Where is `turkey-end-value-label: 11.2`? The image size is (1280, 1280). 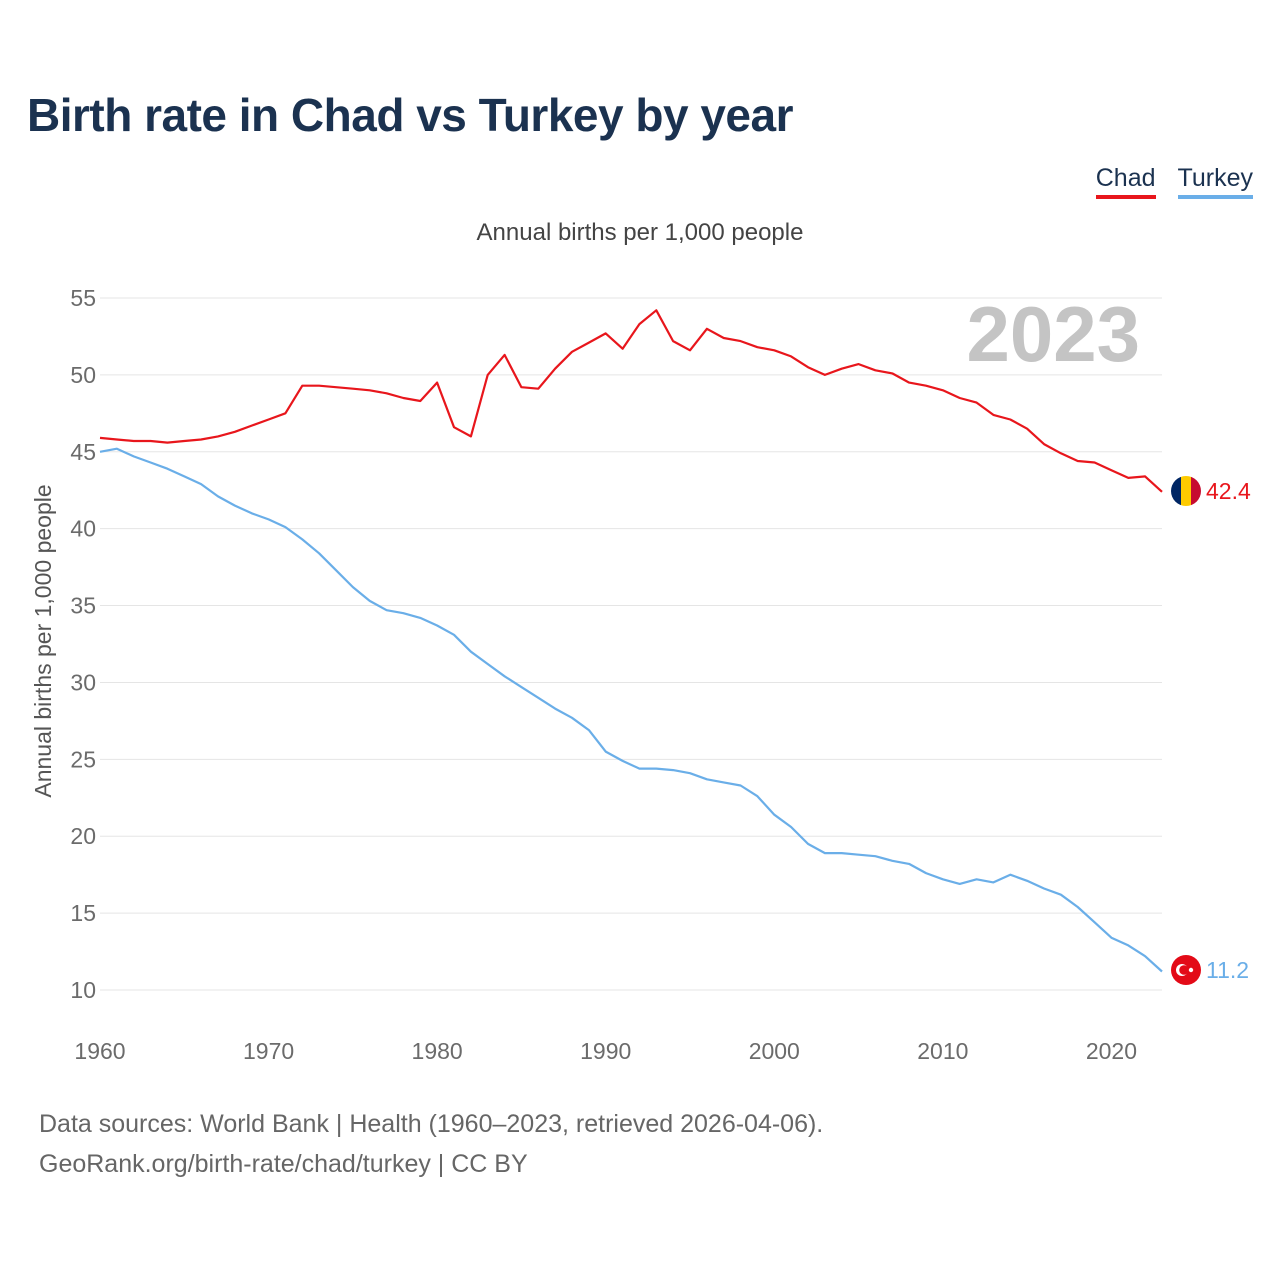 turkey-end-value-label: 11.2 is located at coordinates (1227, 970).